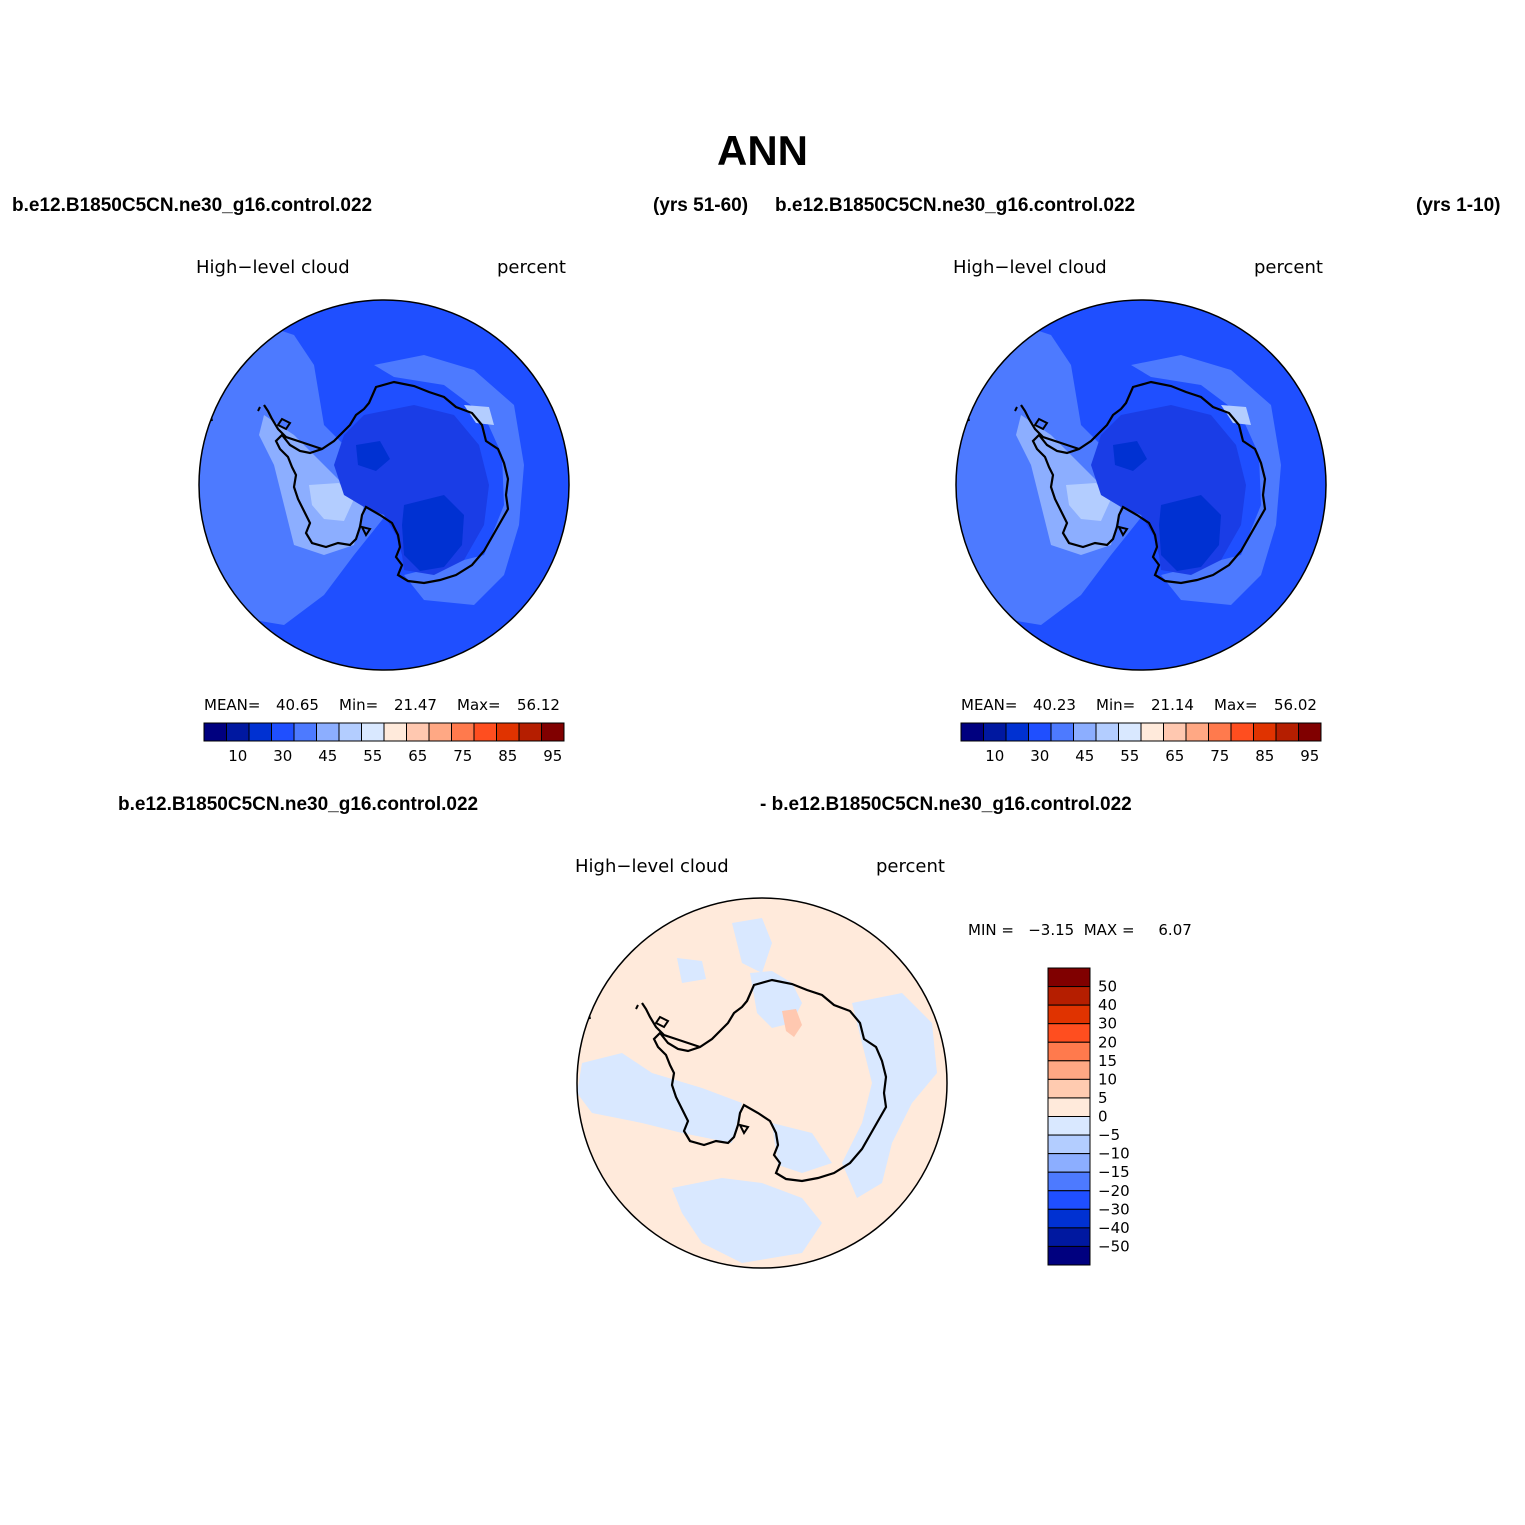 The image size is (1525, 1525). What do you see at coordinates (1141, 485) in the screenshot?
I see `panel-2-map` at bounding box center [1141, 485].